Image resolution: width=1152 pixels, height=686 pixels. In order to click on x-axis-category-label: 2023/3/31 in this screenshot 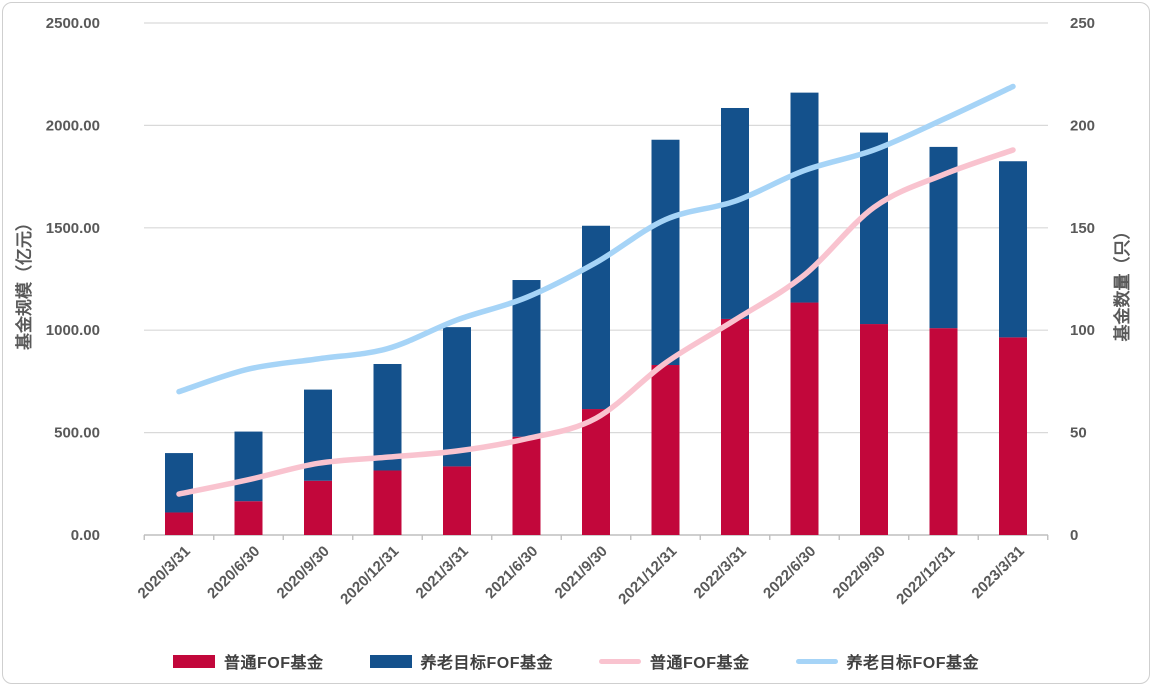, I will do `click(998, 572)`.